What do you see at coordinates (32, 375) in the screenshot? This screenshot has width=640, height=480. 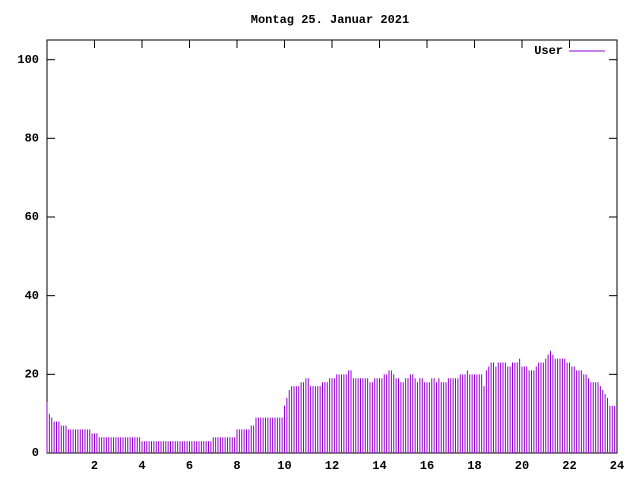 I see `y-tick-label: 20` at bounding box center [32, 375].